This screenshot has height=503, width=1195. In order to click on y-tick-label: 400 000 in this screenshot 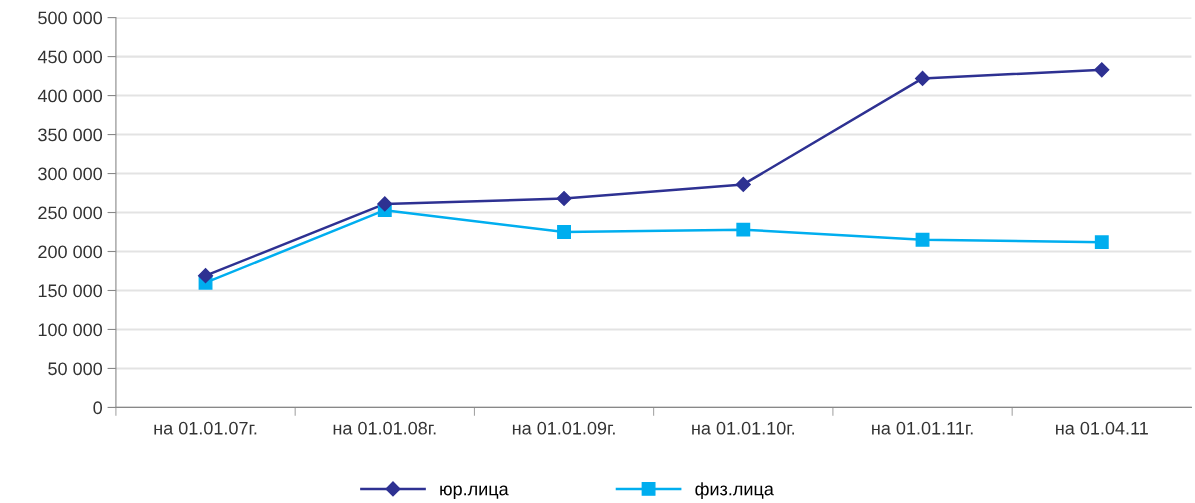, I will do `click(70, 96)`.